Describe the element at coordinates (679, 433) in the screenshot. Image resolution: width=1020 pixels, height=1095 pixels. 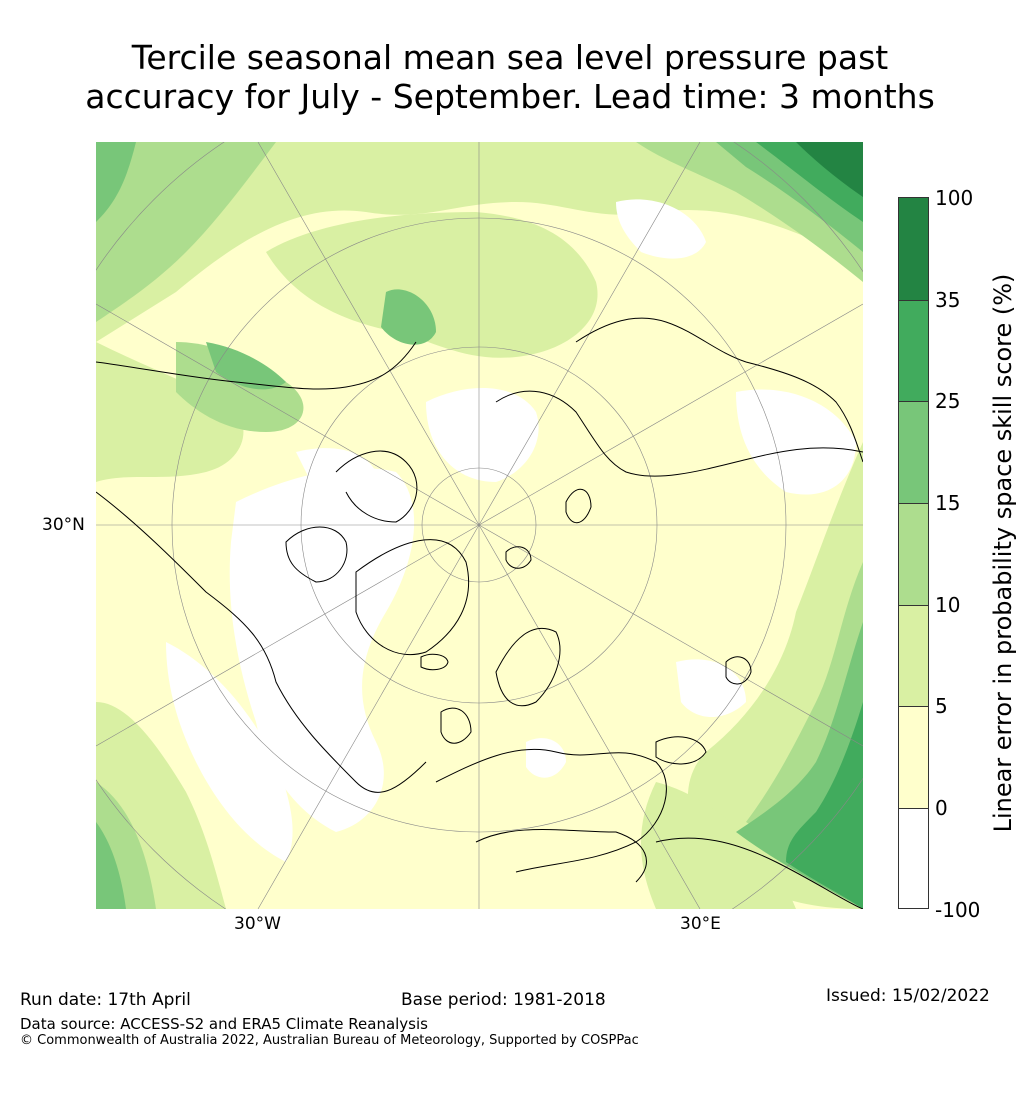
I see `coast-russia-arctic` at that location.